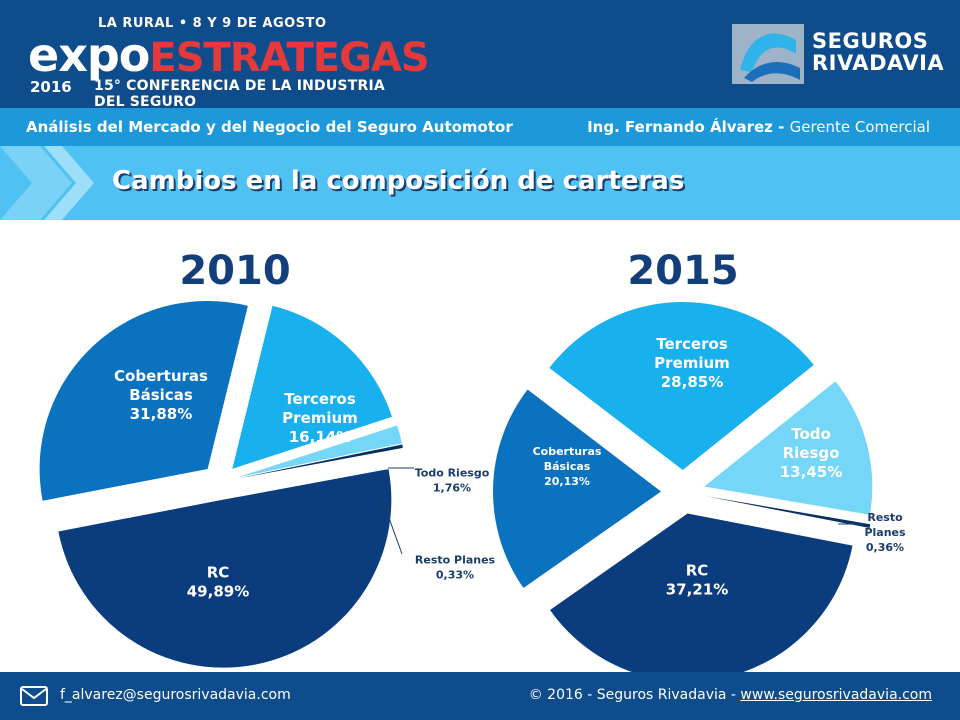  What do you see at coordinates (320, 399) in the screenshot?
I see `slice-label-terceros-premium-2010: Terceros` at bounding box center [320, 399].